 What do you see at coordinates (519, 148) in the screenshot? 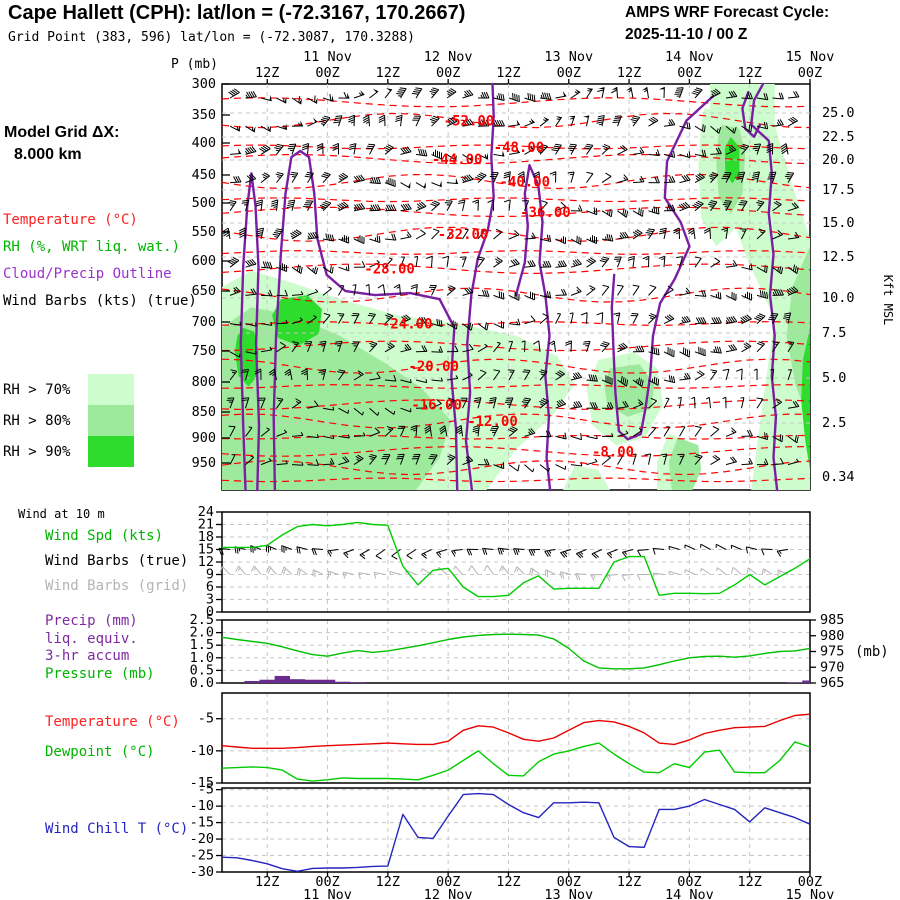
I see `svg-text: -48.00` at bounding box center [519, 148].